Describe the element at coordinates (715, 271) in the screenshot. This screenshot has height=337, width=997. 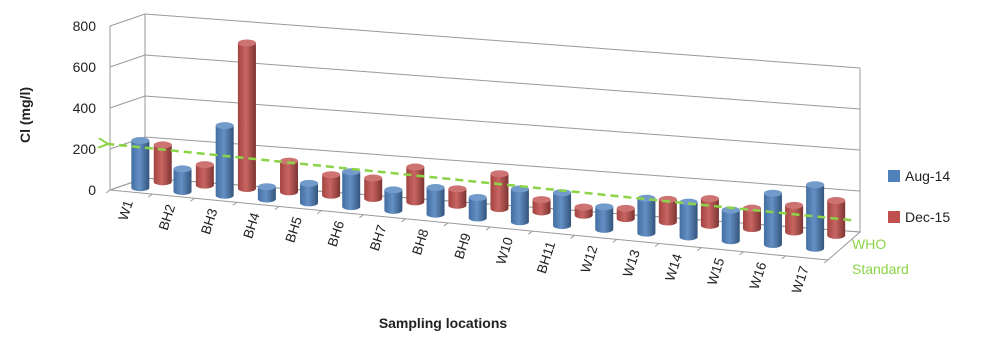
I see `x-tick-label-w15: W15` at that location.